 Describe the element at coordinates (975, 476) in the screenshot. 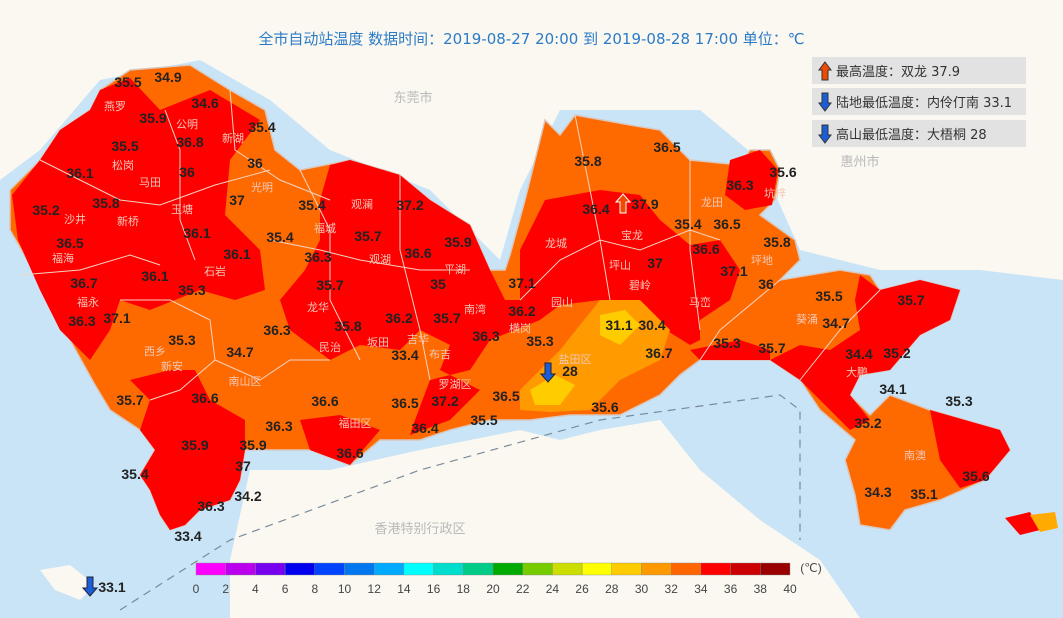

I see `station-temperature: 35.6` at that location.